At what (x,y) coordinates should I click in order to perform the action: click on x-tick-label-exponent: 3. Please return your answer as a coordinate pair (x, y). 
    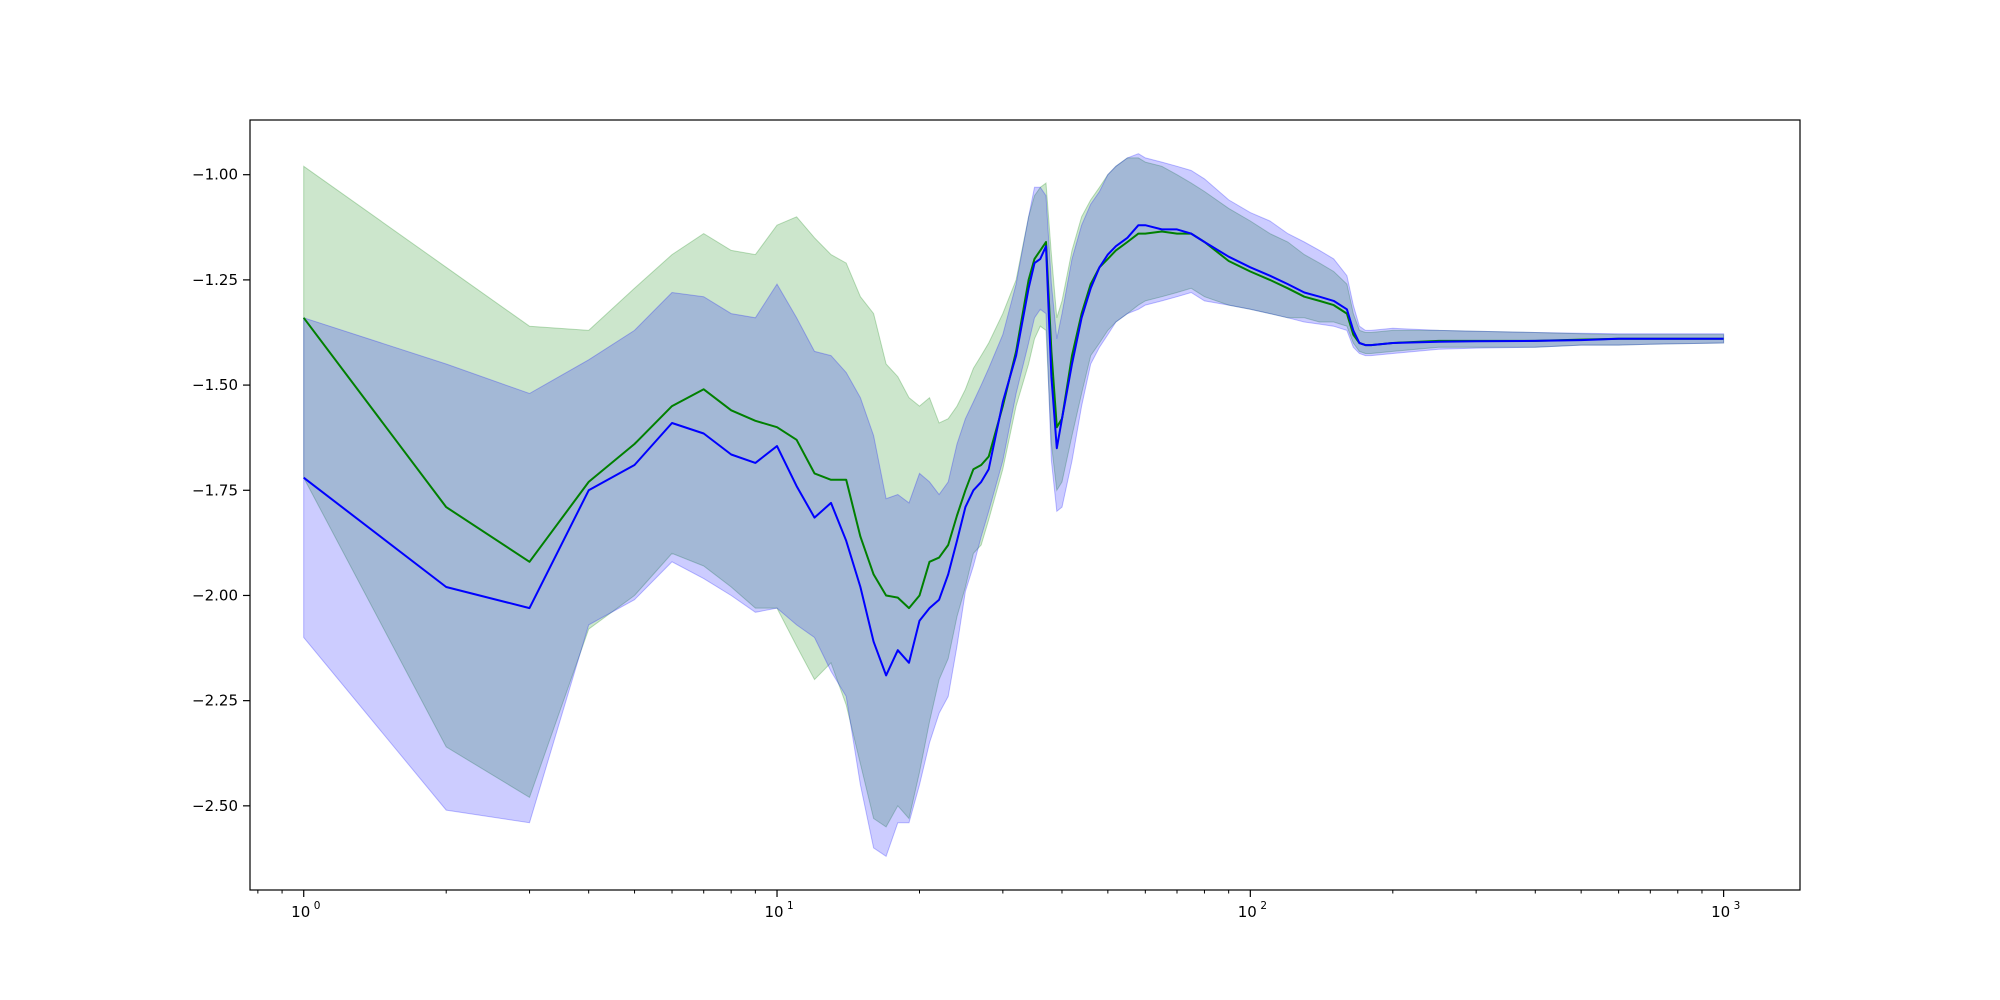
    Looking at the image, I should click on (1737, 906).